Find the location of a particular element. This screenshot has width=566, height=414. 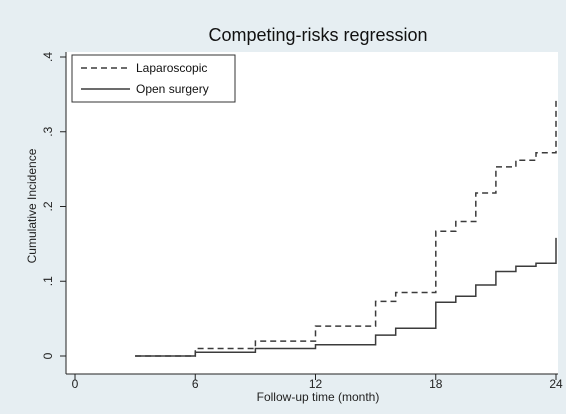

legend: Laparoscopic Open surgery is located at coordinates (153, 78).